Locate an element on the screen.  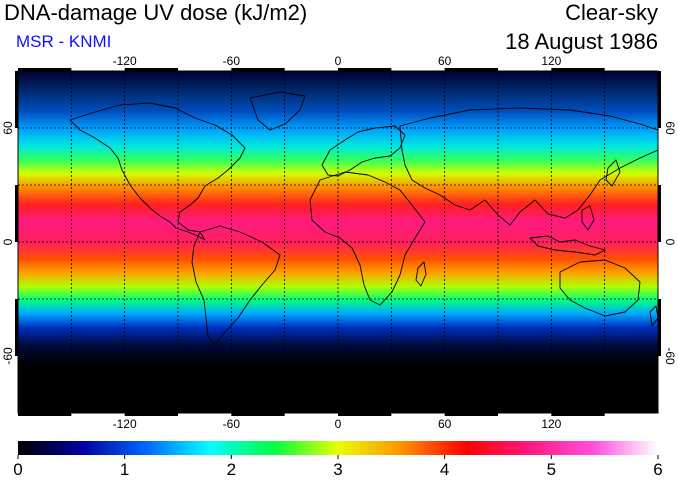
madagascar-outline is located at coordinates (421, 274).